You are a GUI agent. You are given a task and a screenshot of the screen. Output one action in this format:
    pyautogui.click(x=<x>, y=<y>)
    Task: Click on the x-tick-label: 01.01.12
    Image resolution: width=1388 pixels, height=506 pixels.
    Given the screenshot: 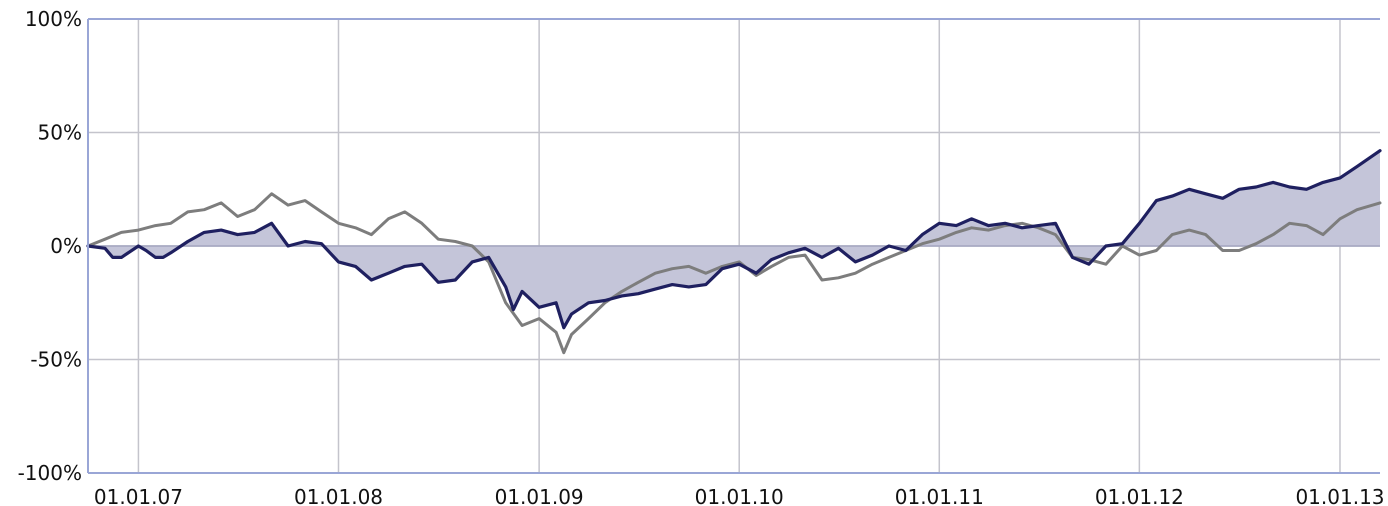 What is the action you would take?
    pyautogui.click(x=1139, y=495)
    